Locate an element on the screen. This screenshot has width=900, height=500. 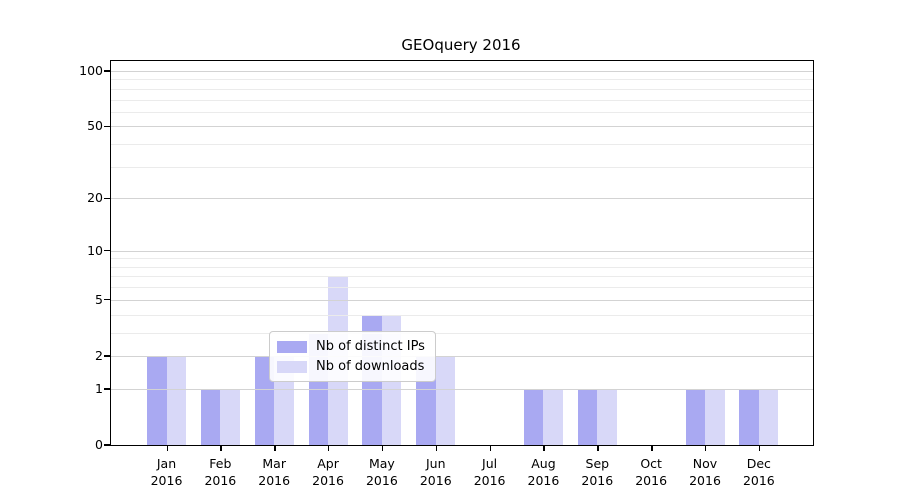
y-tick-label-10: 10 is located at coordinates (95, 250).